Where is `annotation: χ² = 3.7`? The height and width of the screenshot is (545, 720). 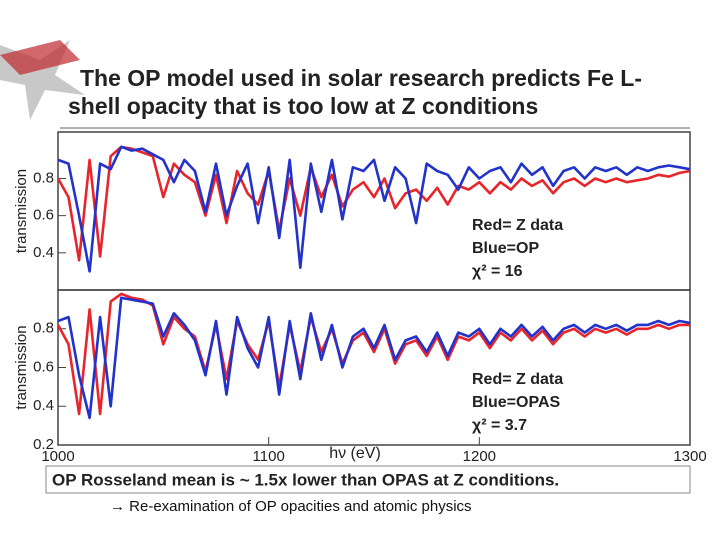
annotation: χ² = 3.7 is located at coordinates (499, 425).